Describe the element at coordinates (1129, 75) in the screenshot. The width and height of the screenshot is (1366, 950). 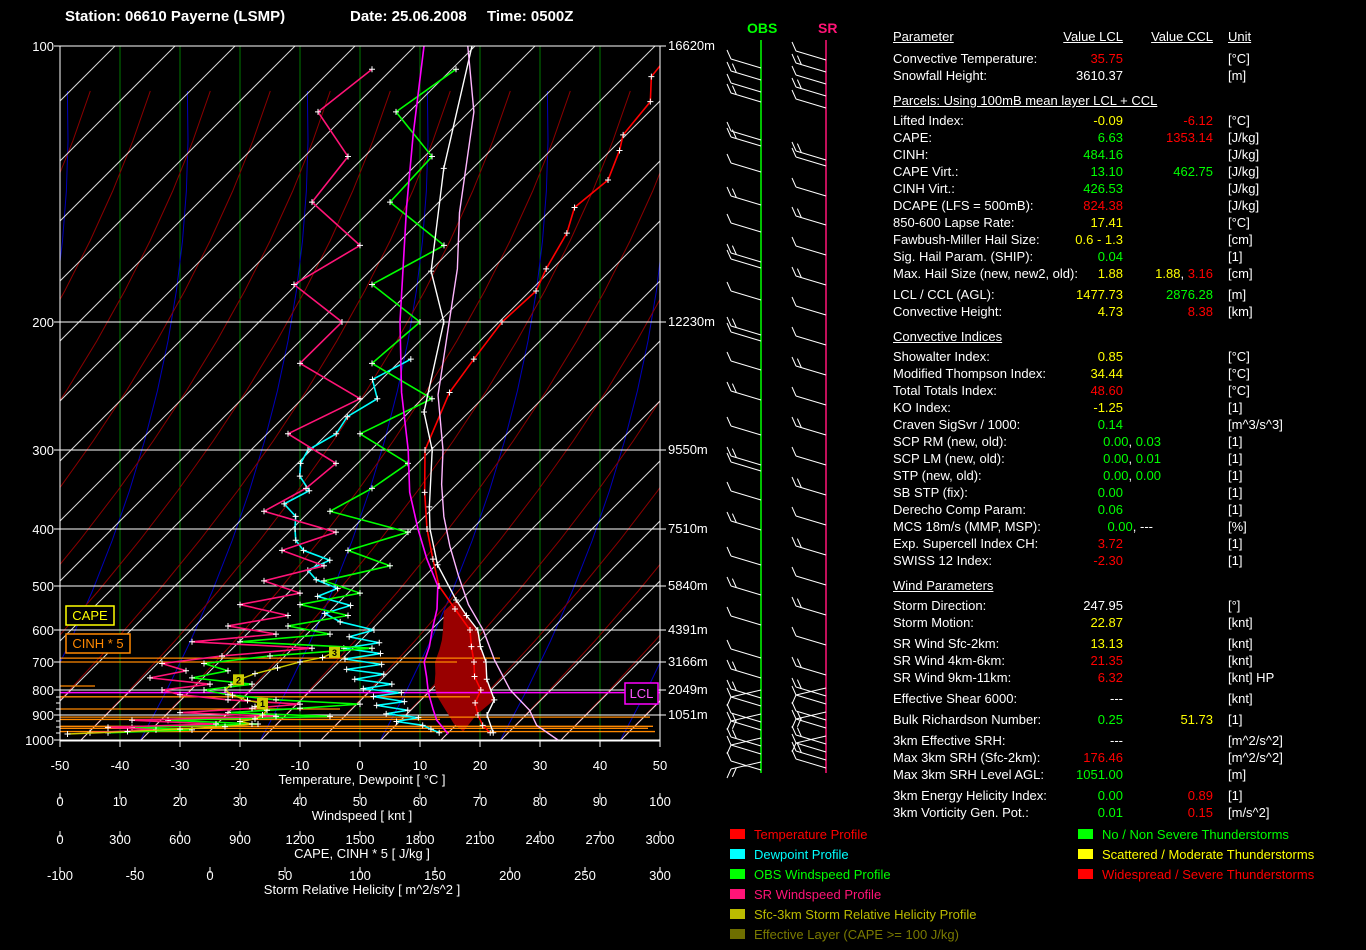
I see `table-row: Snowfall Height: 3610.37 [m]` at that location.